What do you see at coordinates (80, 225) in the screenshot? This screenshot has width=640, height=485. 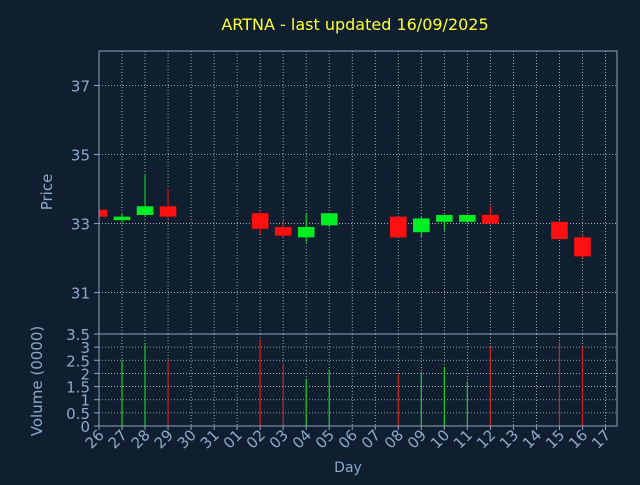 I see `price-tick-label: 33` at bounding box center [80, 225].